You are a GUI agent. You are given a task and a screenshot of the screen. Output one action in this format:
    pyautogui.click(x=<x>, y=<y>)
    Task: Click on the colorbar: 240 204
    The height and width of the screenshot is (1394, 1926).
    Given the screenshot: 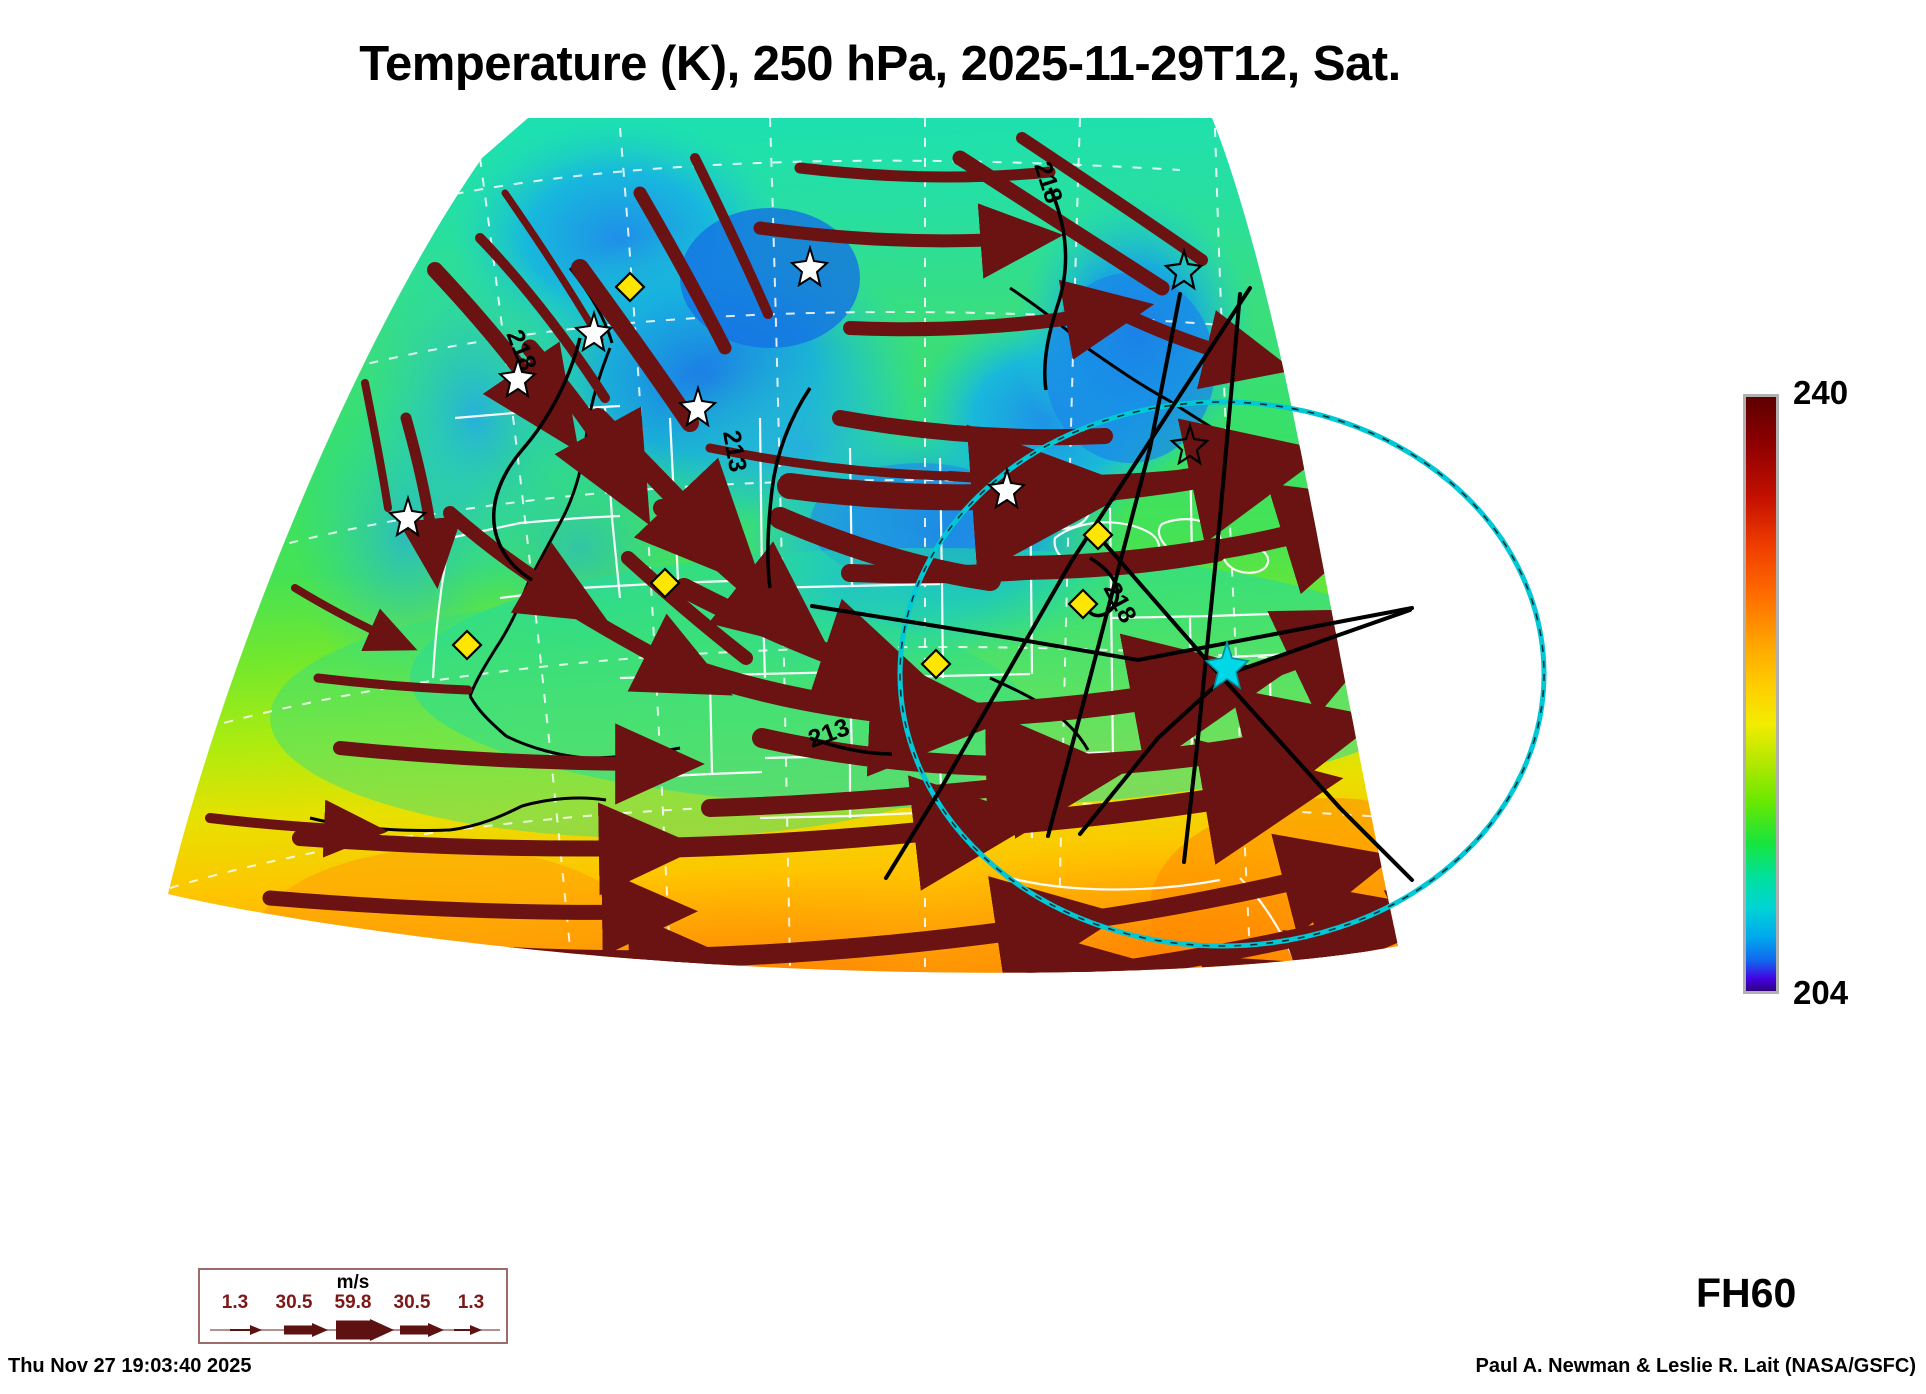 What is the action you would take?
    pyautogui.click(x=1830, y=697)
    